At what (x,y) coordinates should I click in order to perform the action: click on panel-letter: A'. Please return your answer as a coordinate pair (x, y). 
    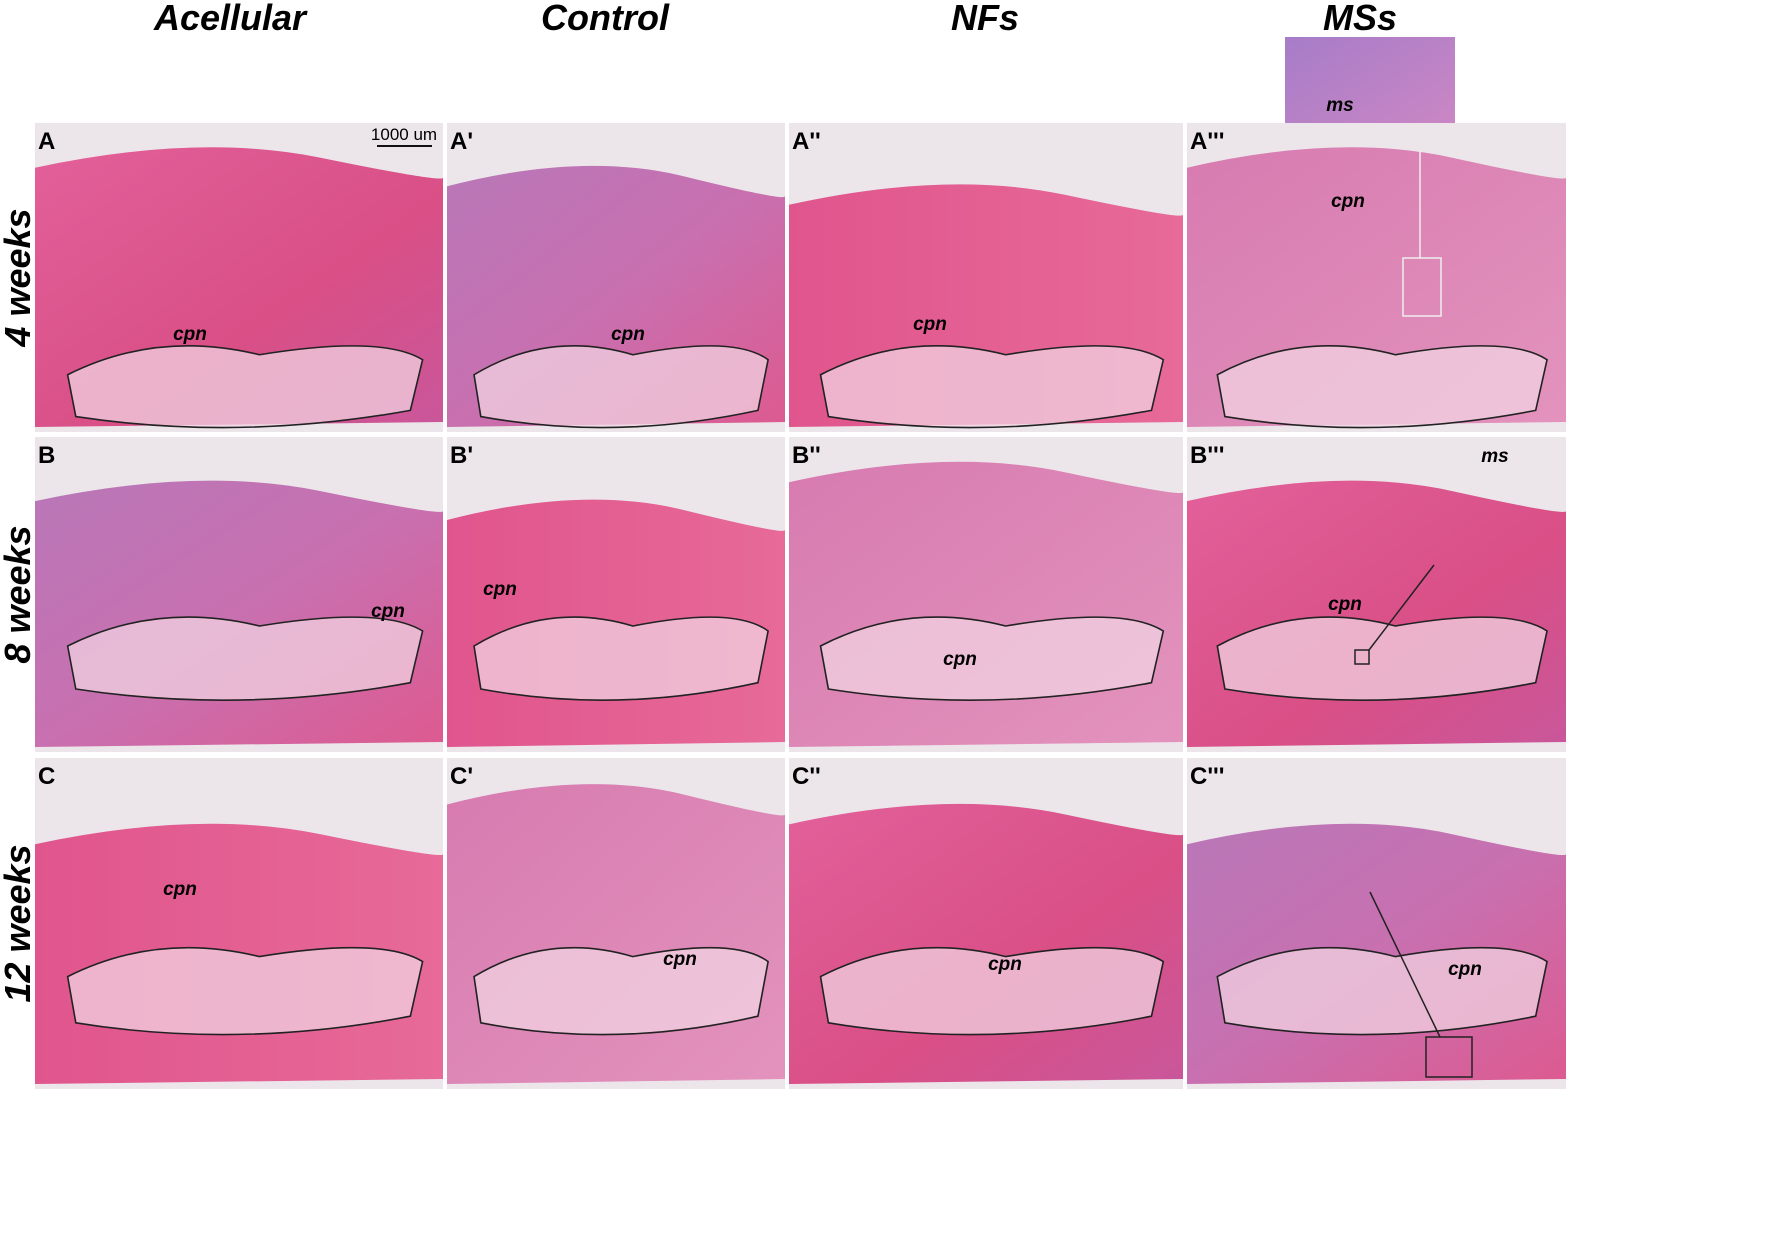
    Looking at the image, I should click on (461, 141).